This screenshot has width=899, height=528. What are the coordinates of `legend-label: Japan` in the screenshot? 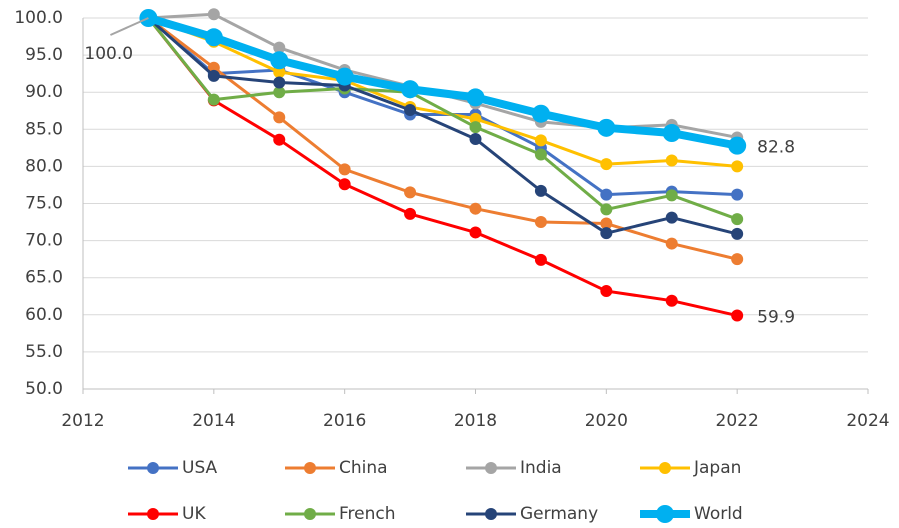 It's located at (717, 468).